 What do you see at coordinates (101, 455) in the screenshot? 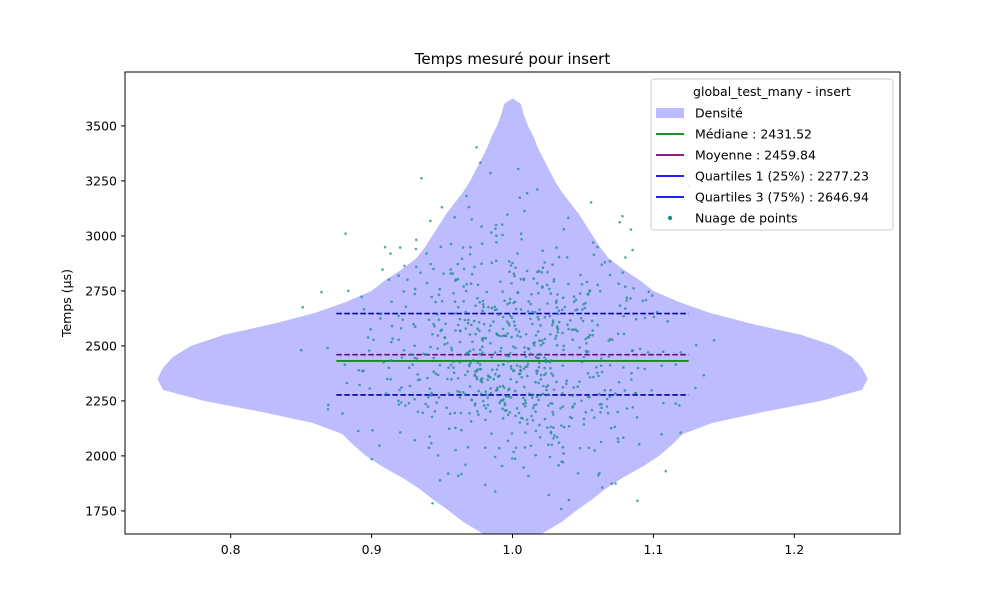
I see `y-tick-label: 2000` at bounding box center [101, 455].